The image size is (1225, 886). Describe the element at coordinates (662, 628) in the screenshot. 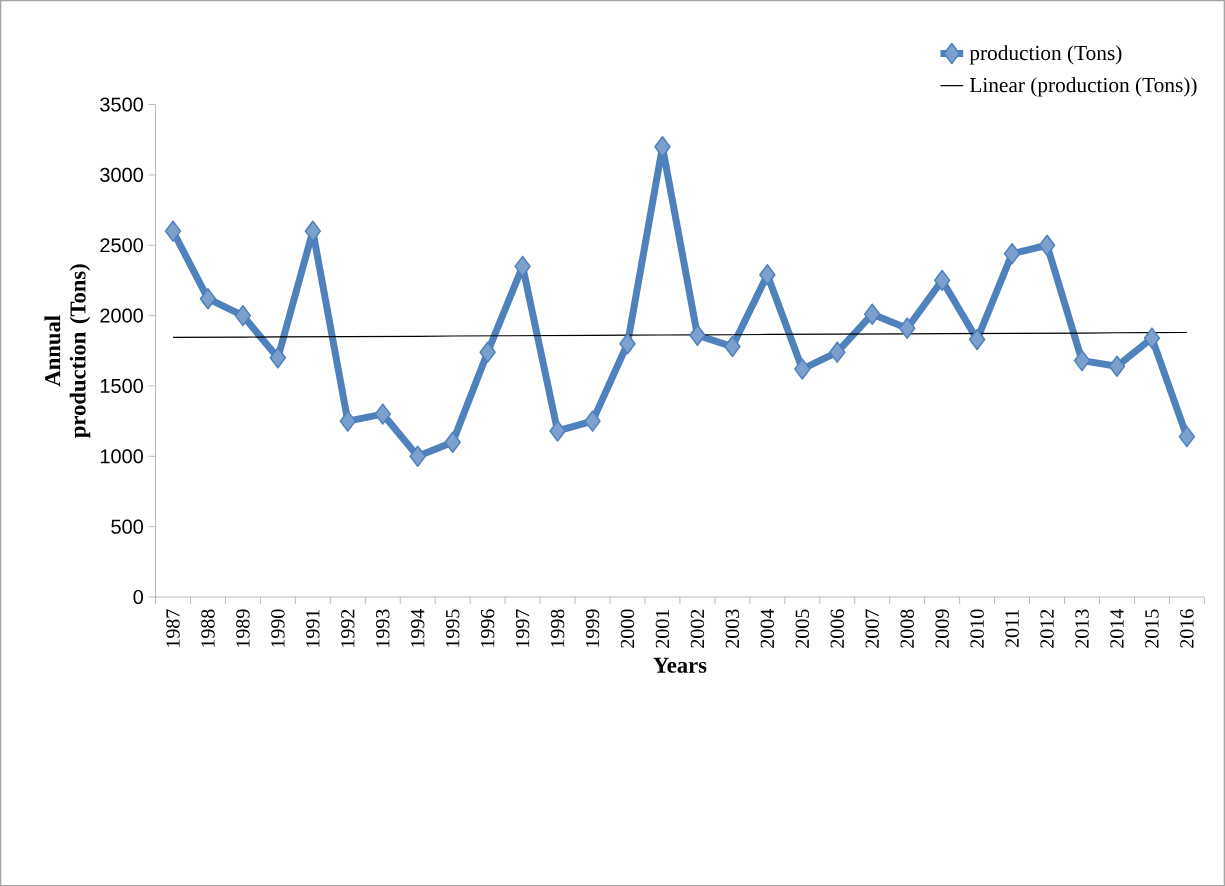

I see `x-tick-label: 2001` at that location.